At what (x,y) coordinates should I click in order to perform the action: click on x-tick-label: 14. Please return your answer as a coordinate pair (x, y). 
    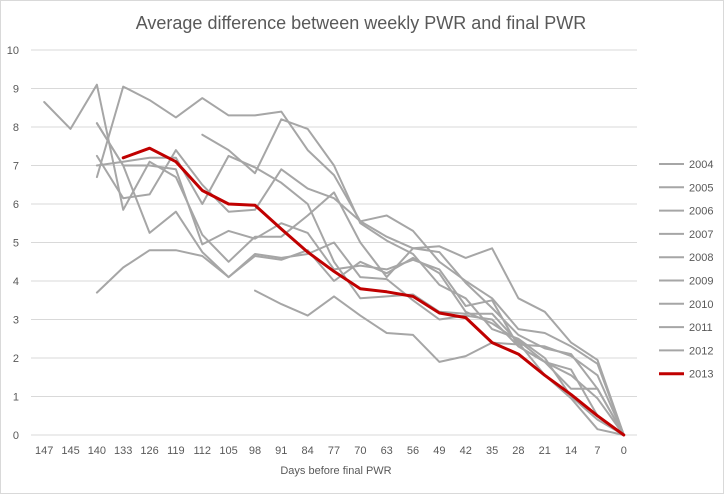
    Looking at the image, I should click on (571, 451).